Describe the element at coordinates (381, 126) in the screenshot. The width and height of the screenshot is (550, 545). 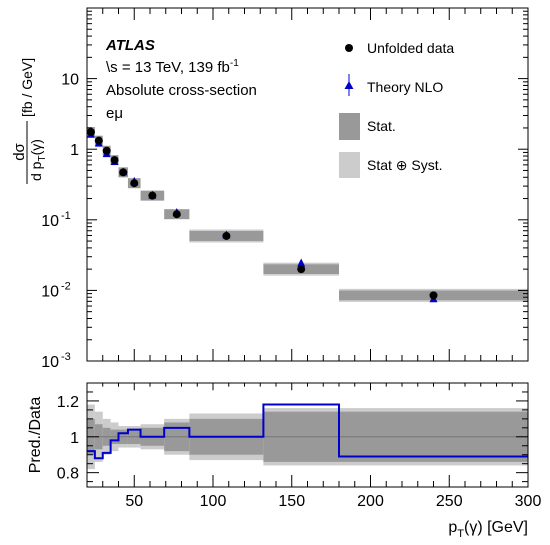
I see `legend-stat-label: Stat.` at that location.